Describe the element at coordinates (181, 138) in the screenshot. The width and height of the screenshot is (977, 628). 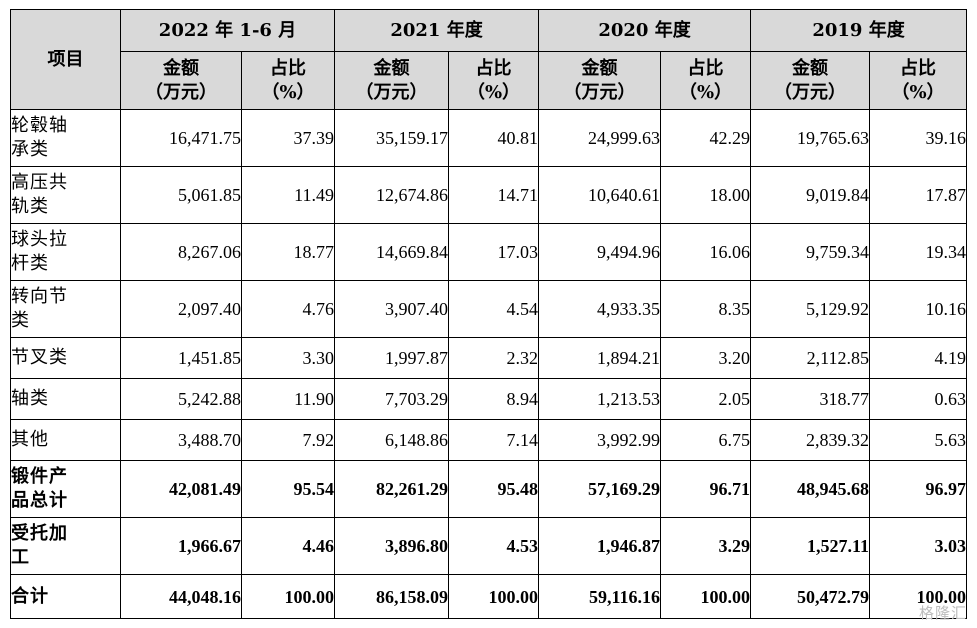
I see `amount-cell: 16,471.75` at that location.